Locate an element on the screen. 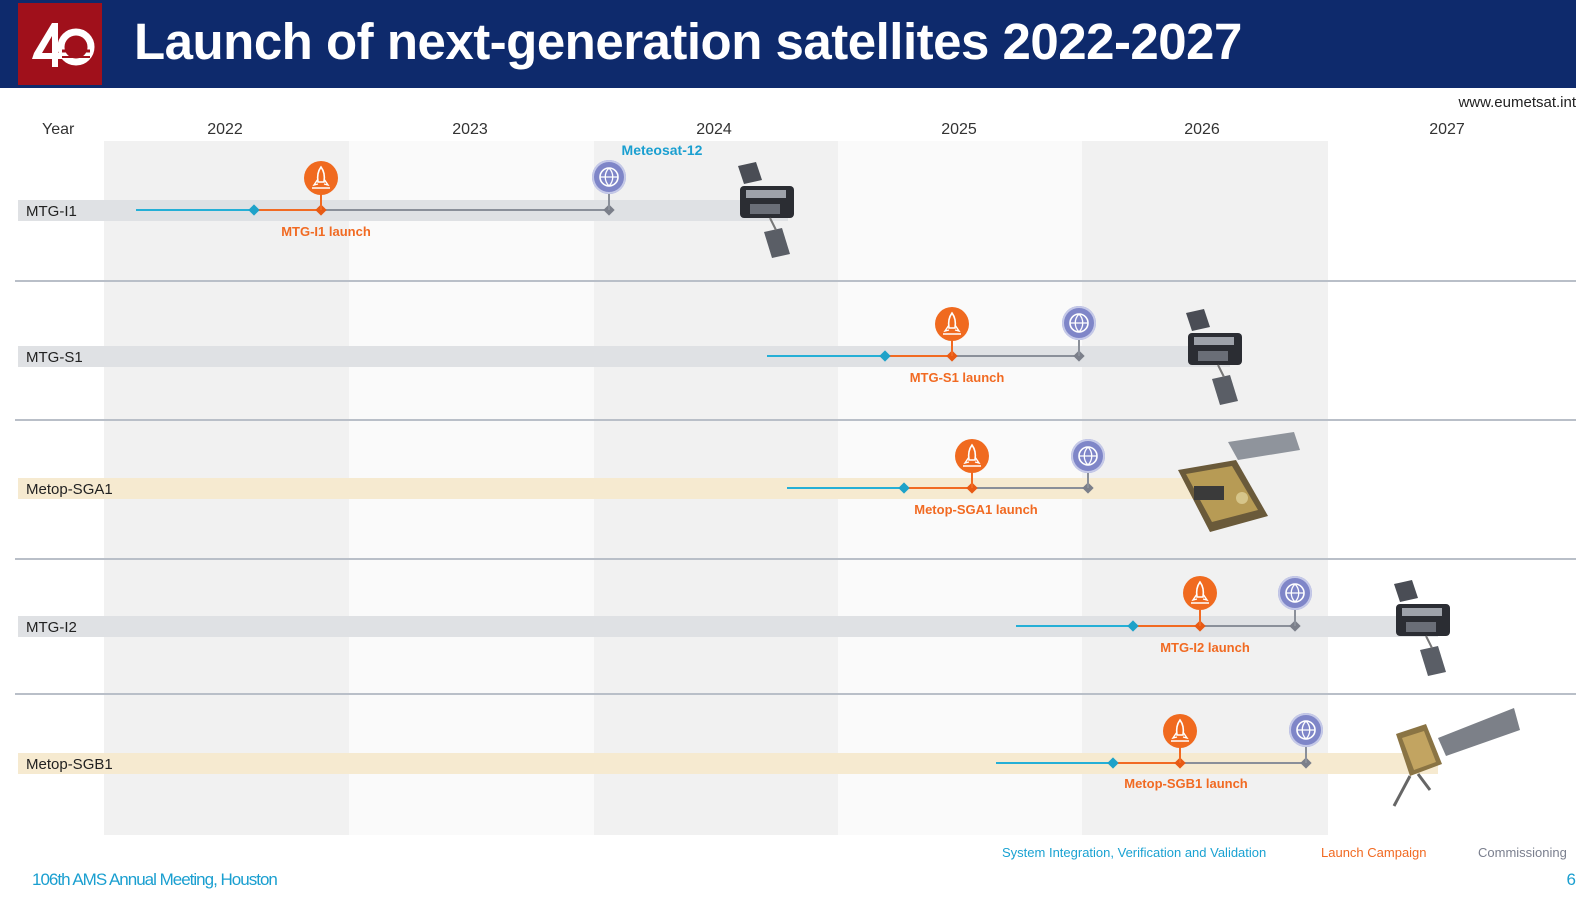  website-url: www.eumetsat.int is located at coordinates (1517, 102).